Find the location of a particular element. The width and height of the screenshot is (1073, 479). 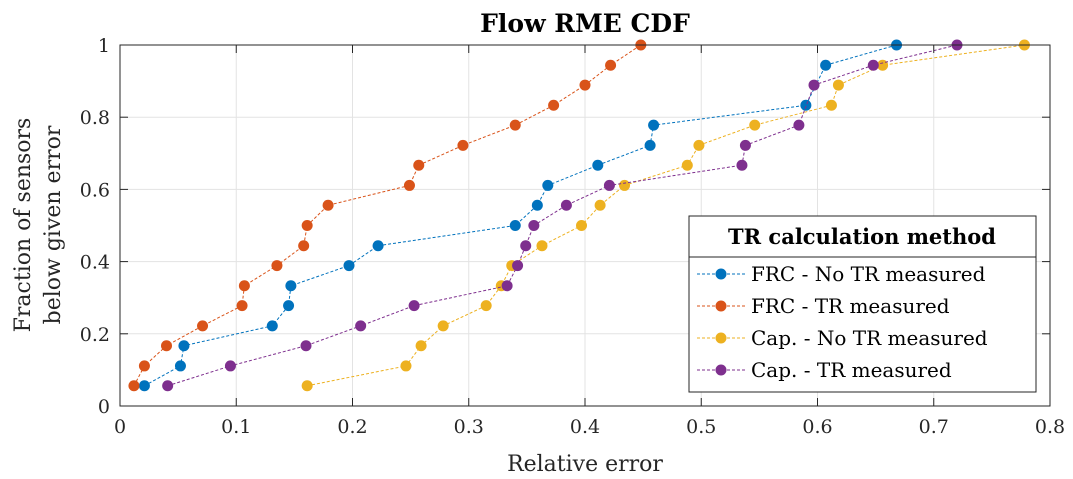

legend-entry-3: Cap. - No TR measured is located at coordinates (842, 338).